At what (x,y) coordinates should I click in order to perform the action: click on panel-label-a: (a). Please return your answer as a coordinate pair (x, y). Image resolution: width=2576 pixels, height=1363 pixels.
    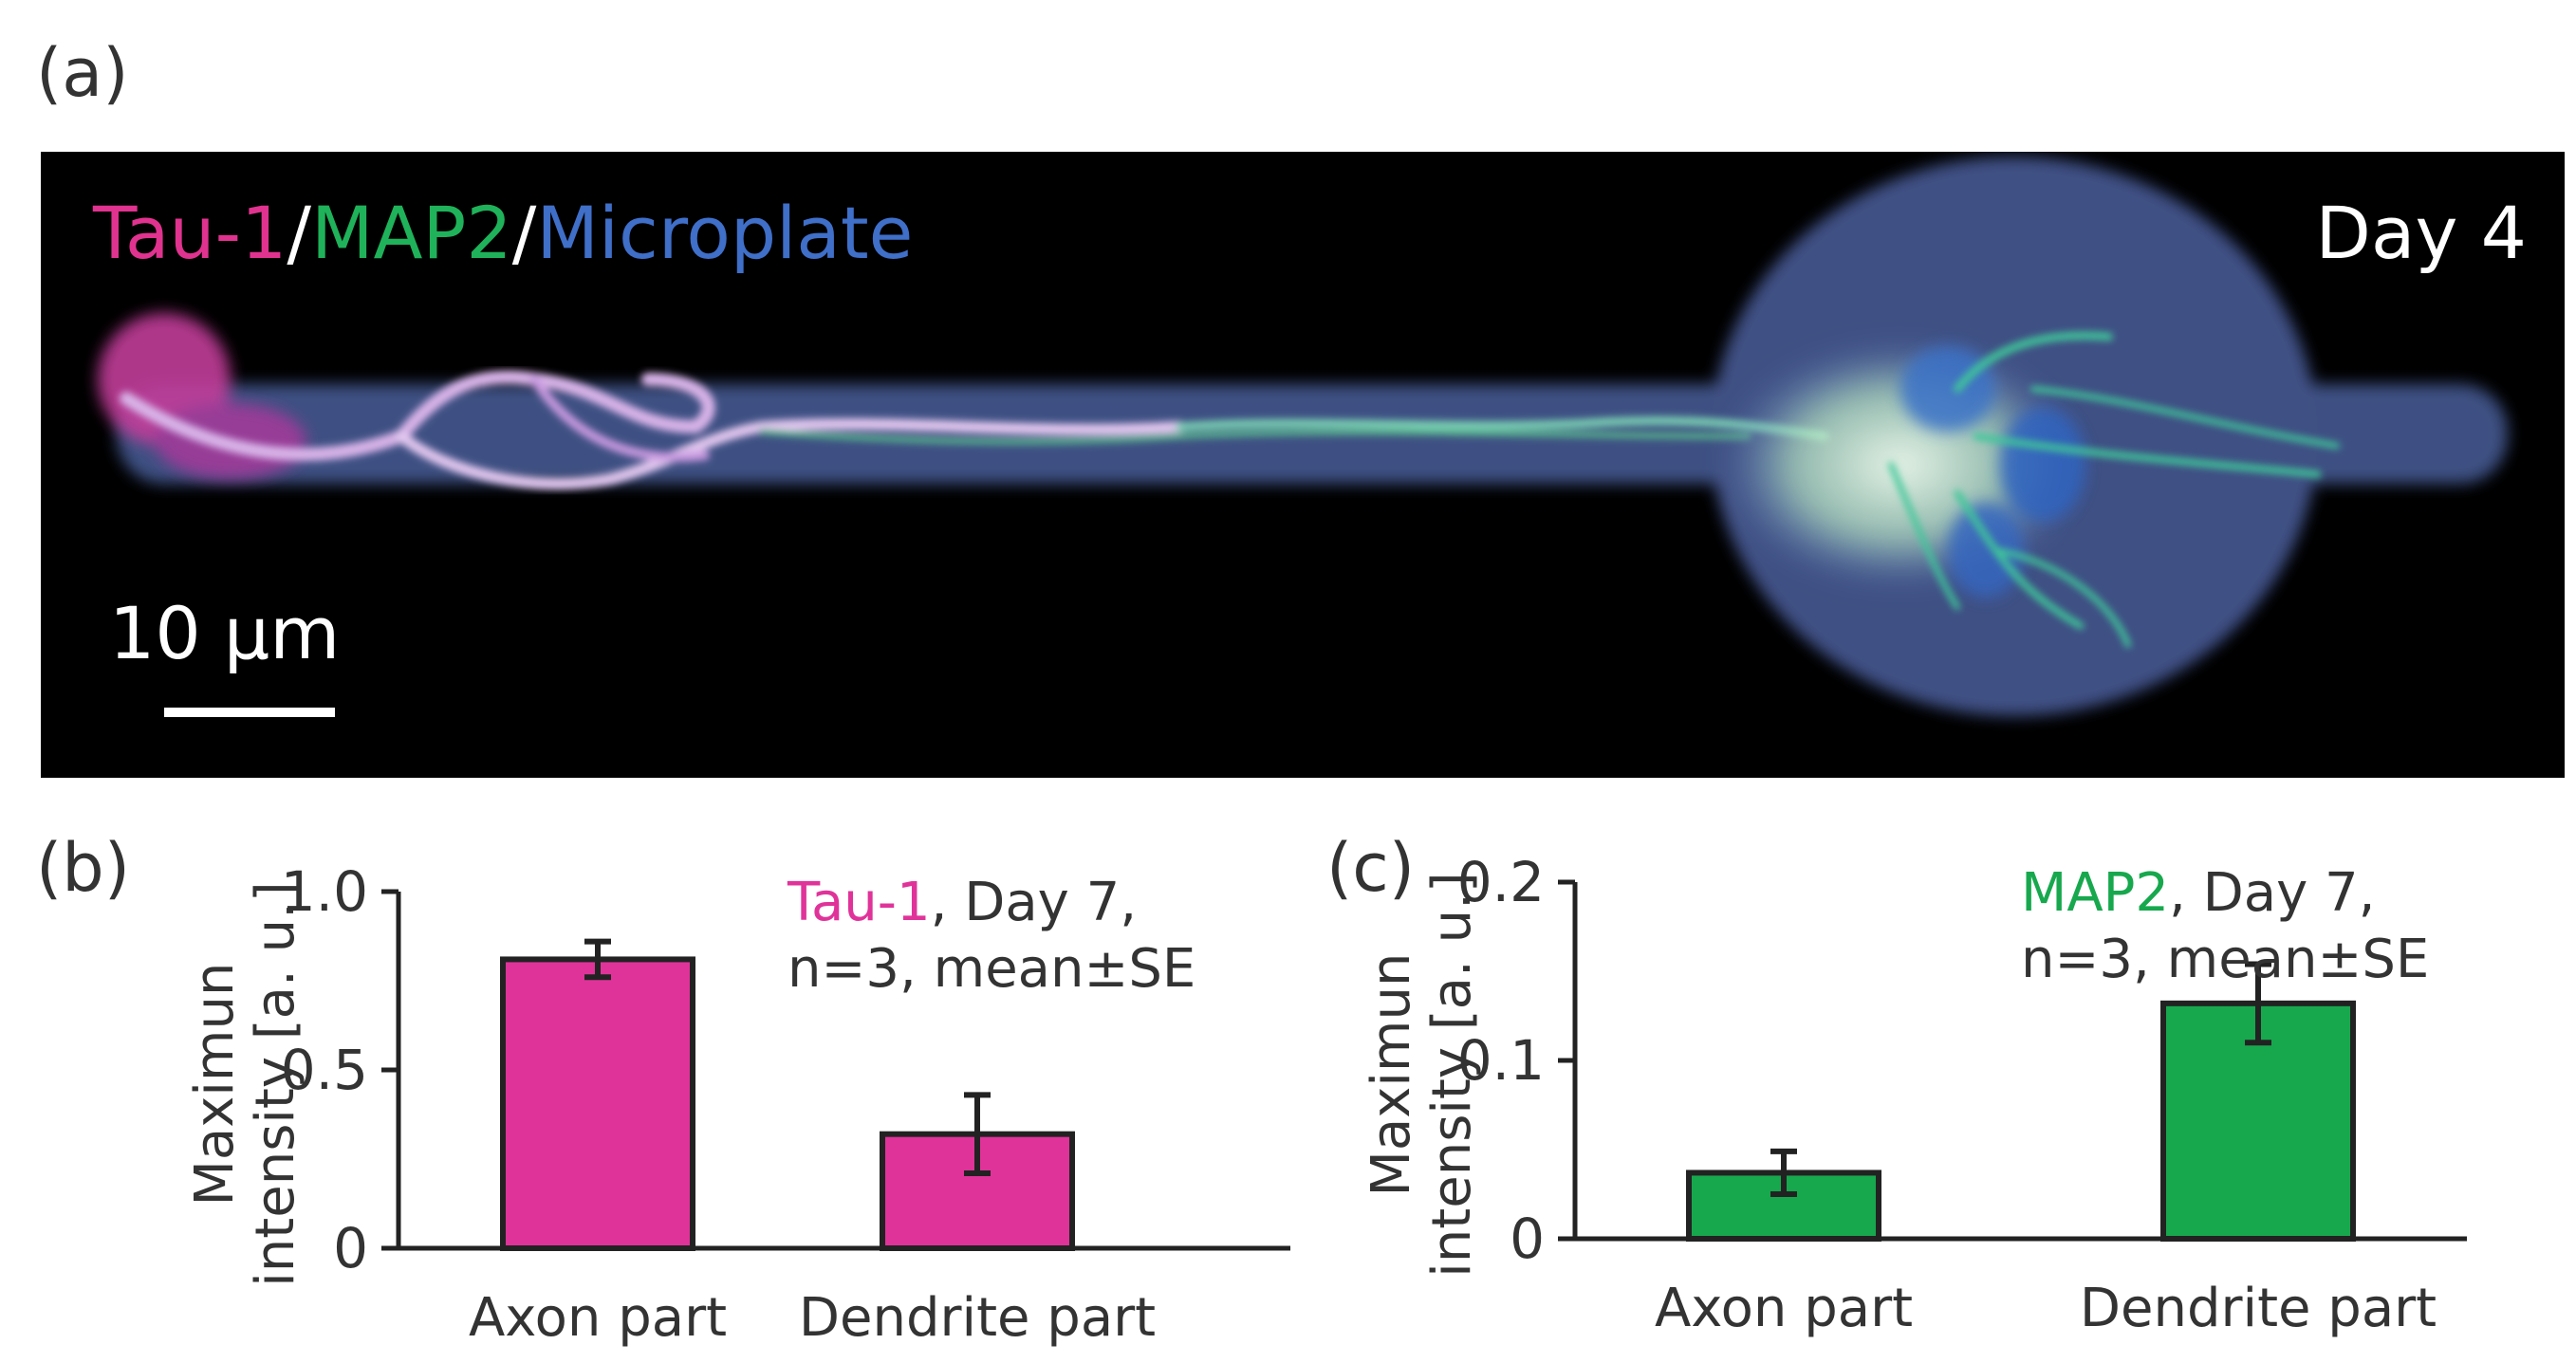
    Looking at the image, I should click on (82, 73).